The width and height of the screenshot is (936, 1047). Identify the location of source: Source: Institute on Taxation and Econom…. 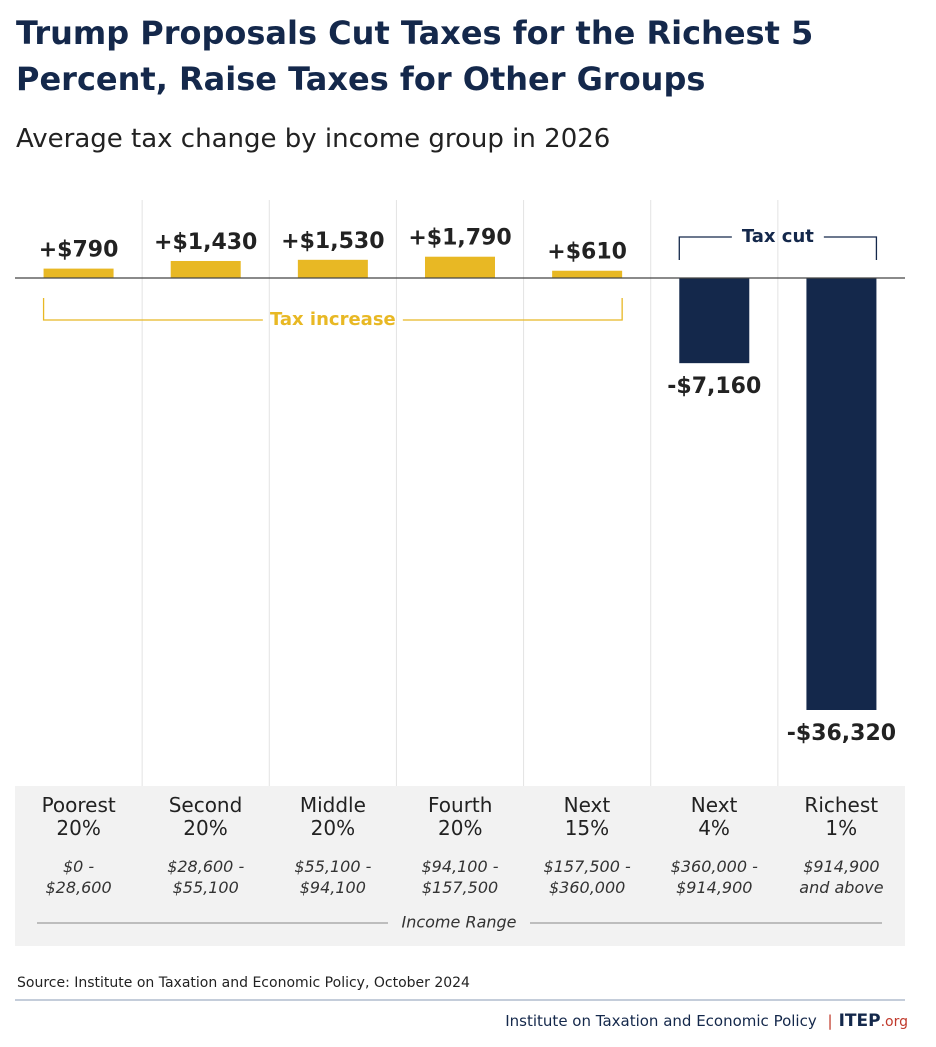
(243, 983).